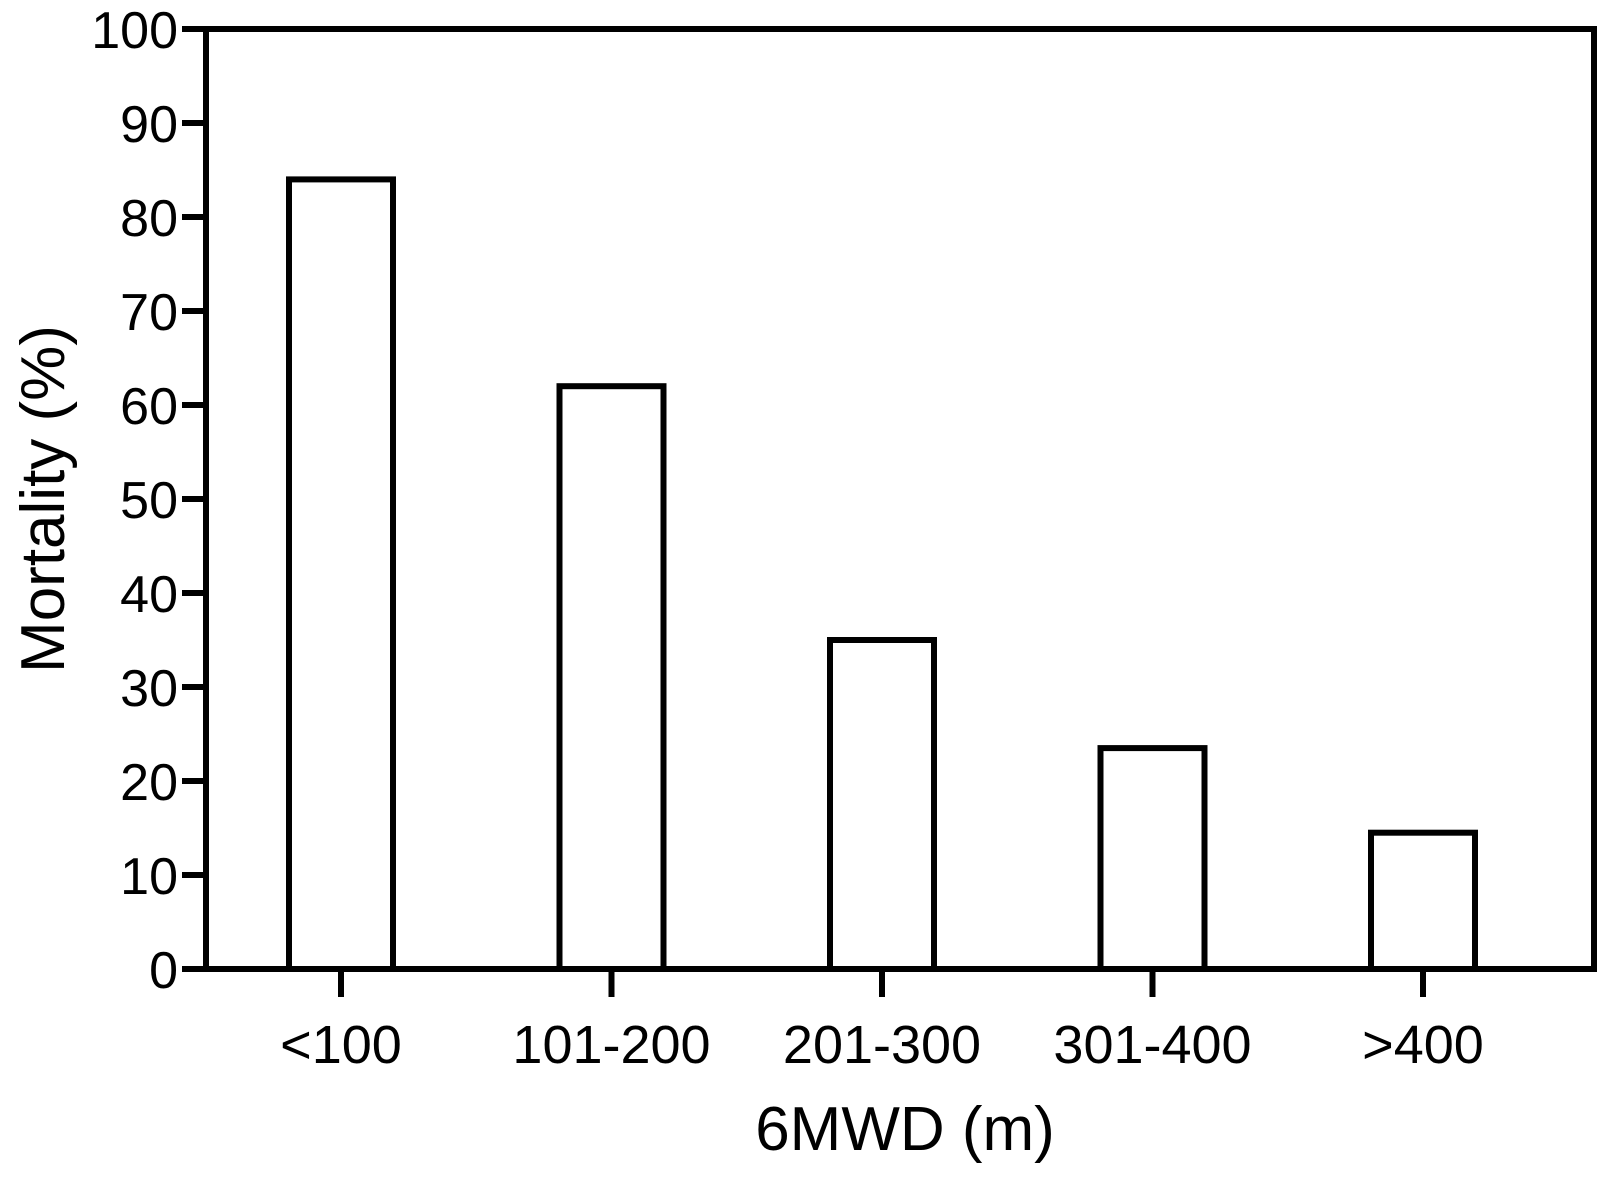 The height and width of the screenshot is (1181, 1604). What do you see at coordinates (905, 1129) in the screenshot?
I see `x-axis-title: 6MWD (m)` at bounding box center [905, 1129].